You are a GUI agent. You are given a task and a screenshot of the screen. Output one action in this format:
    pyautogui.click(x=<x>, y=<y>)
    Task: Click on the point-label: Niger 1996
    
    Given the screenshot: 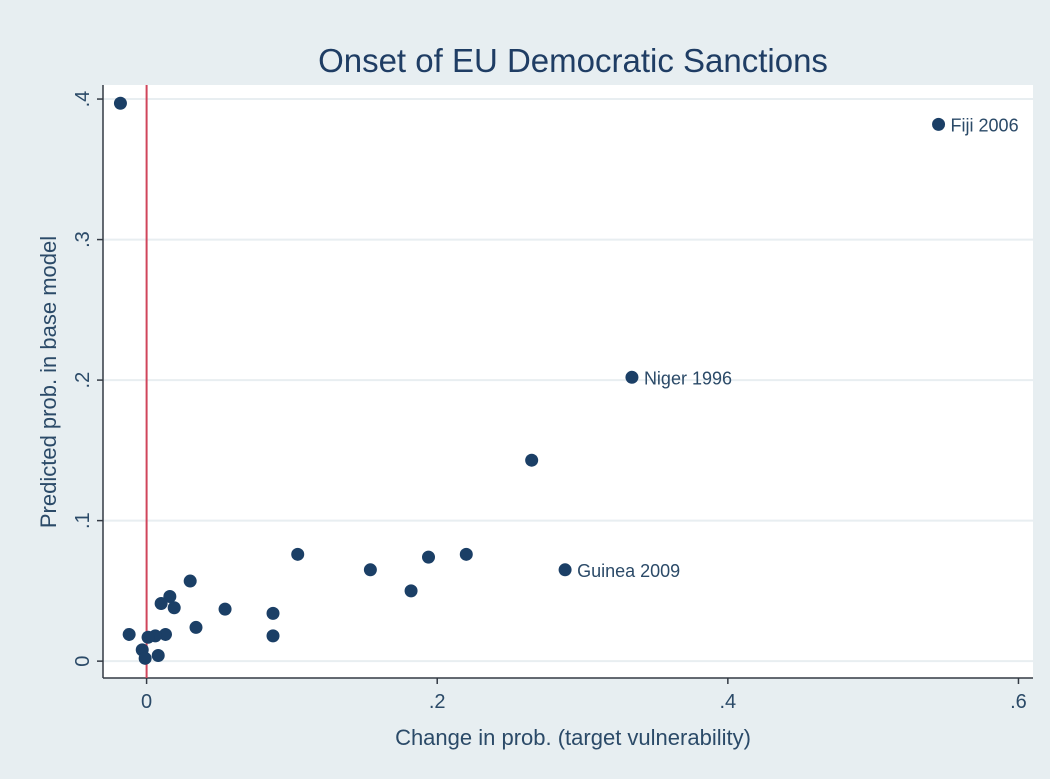 What is the action you would take?
    pyautogui.click(x=688, y=378)
    